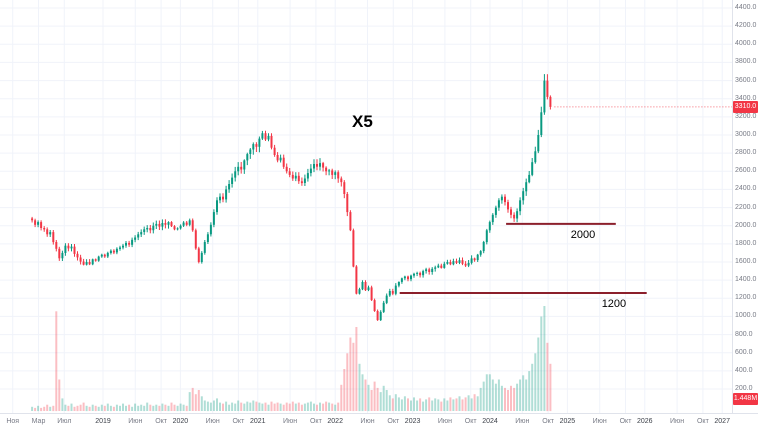  Describe the element at coordinates (746, 243) in the screenshot. I see `price-tick: 1800.0` at that location.